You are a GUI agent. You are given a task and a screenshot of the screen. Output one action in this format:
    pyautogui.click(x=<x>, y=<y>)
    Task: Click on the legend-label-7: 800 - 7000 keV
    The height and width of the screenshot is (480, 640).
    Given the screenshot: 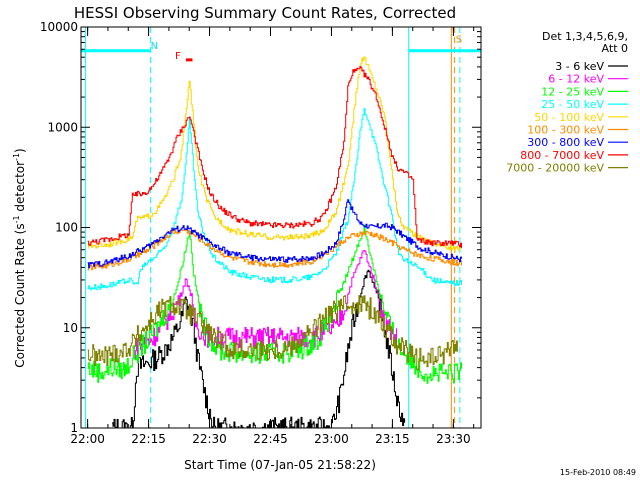 What is the action you would take?
    pyautogui.click(x=562, y=155)
    